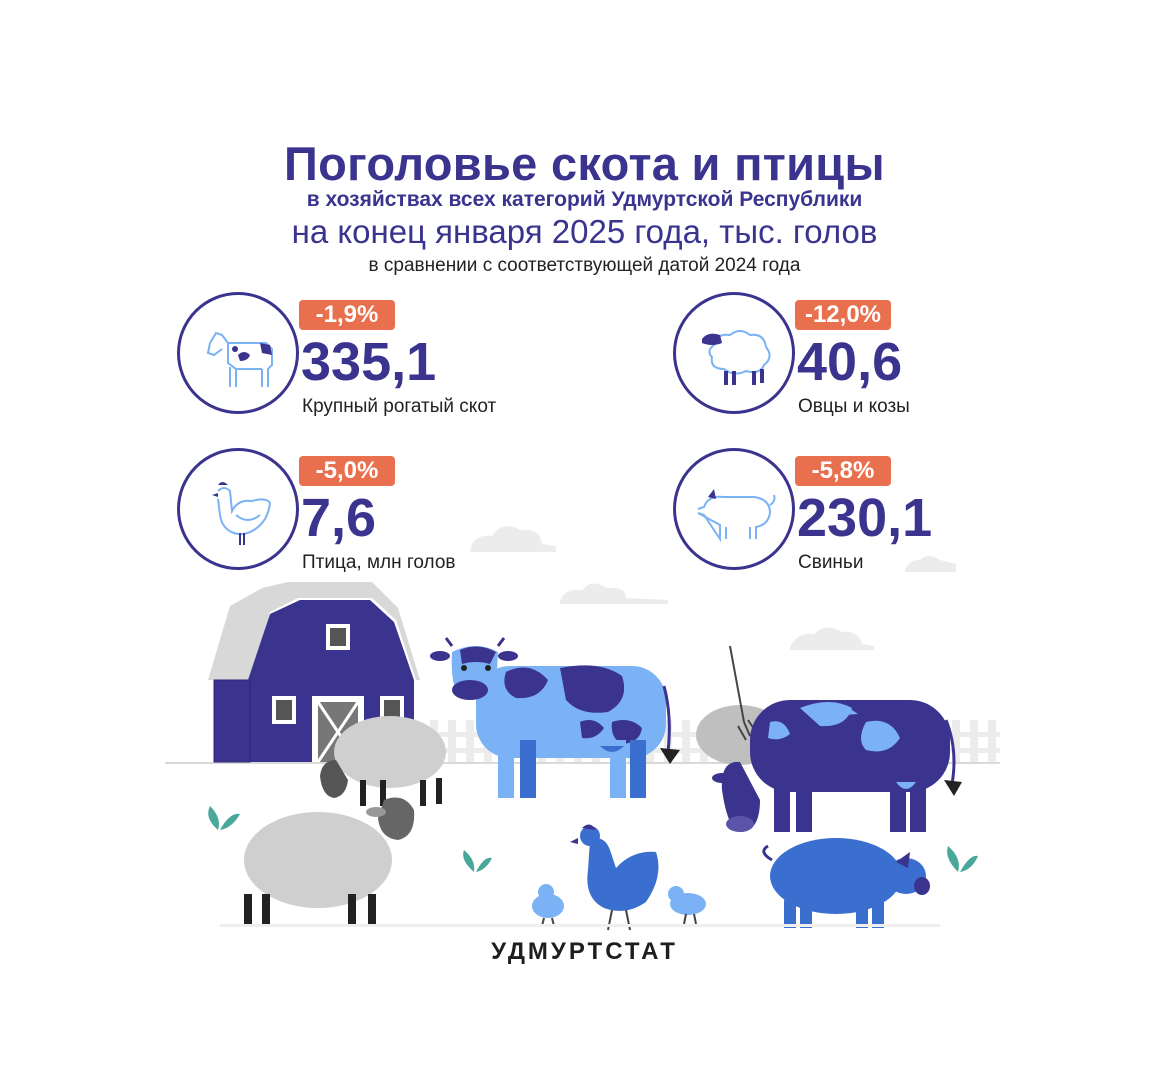 Image resolution: width=1169 pixels, height=1079 pixels. I want to click on change-badge: -1,9%, so click(347, 315).